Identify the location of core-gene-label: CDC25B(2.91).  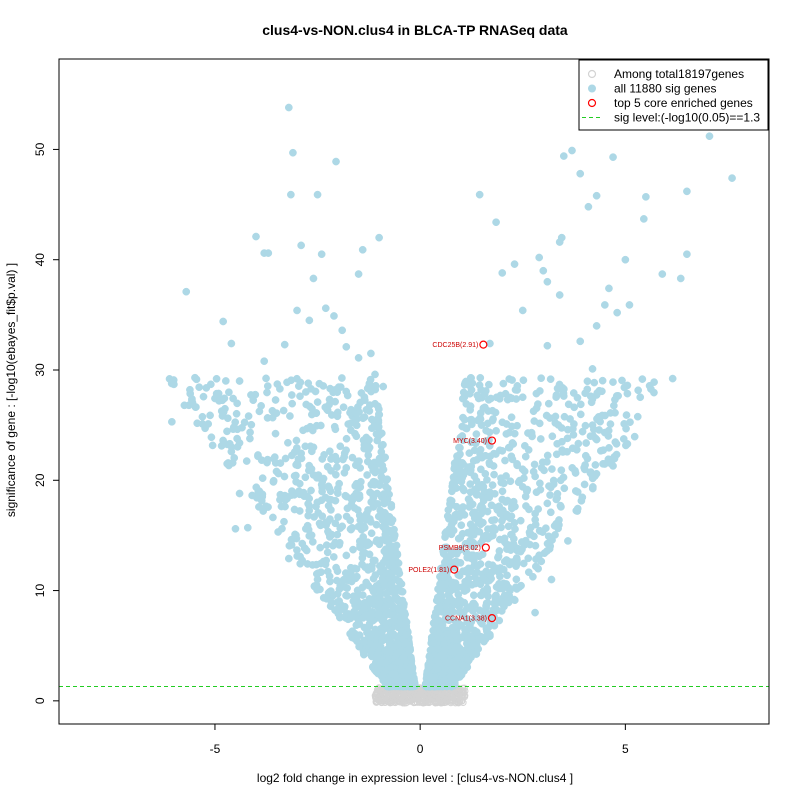
(455, 345).